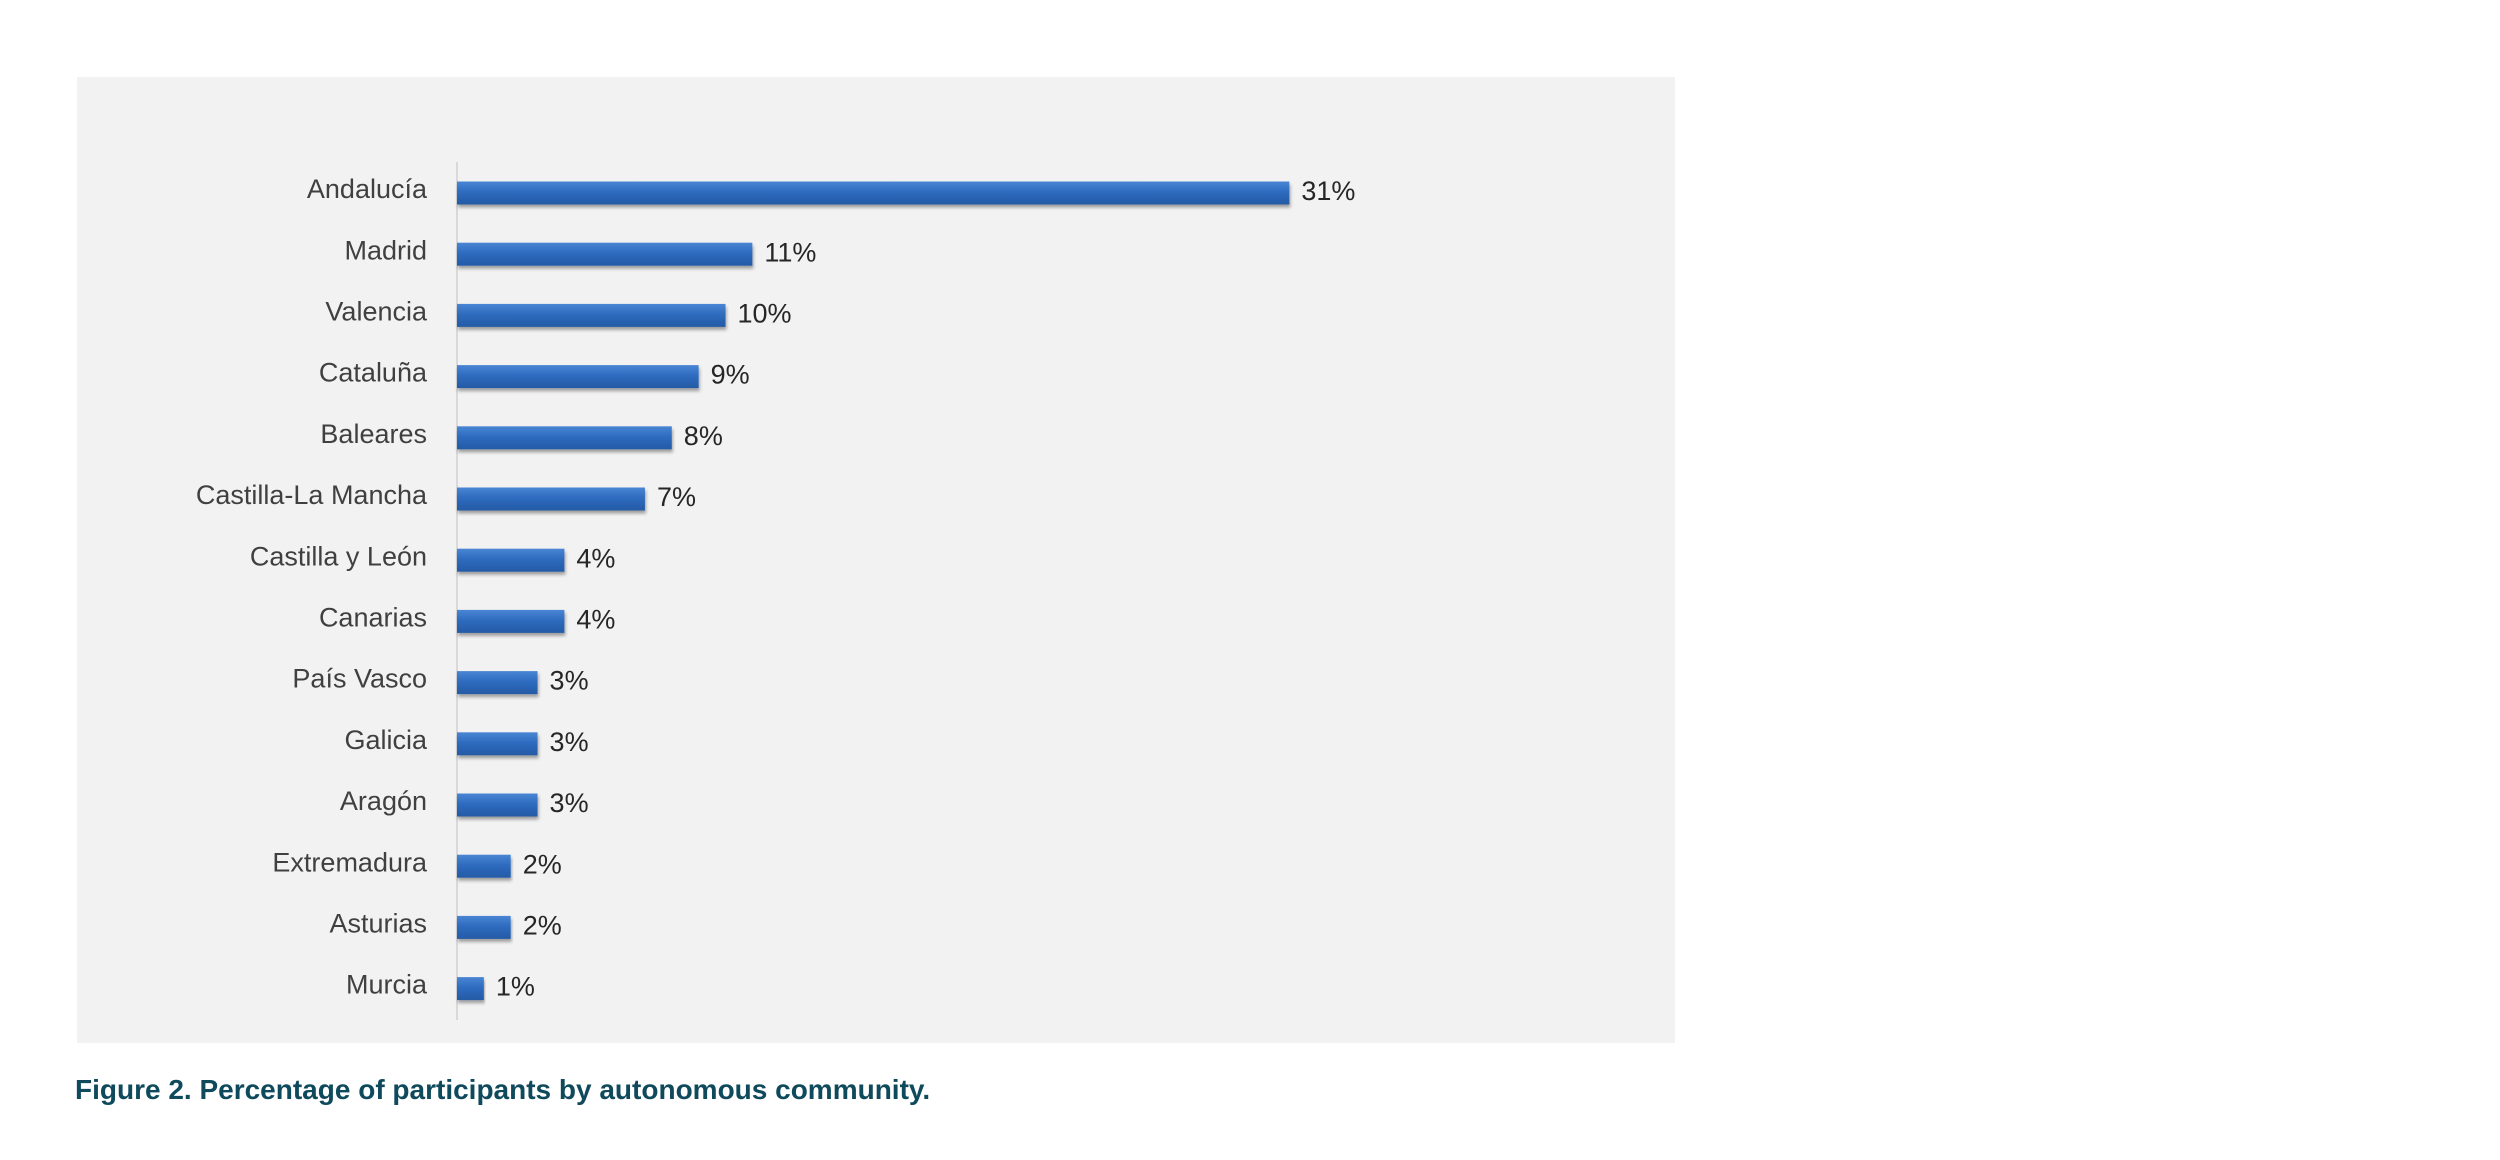 This screenshot has width=2500, height=1160. What do you see at coordinates (703, 436) in the screenshot?
I see `data-label: 8%` at bounding box center [703, 436].